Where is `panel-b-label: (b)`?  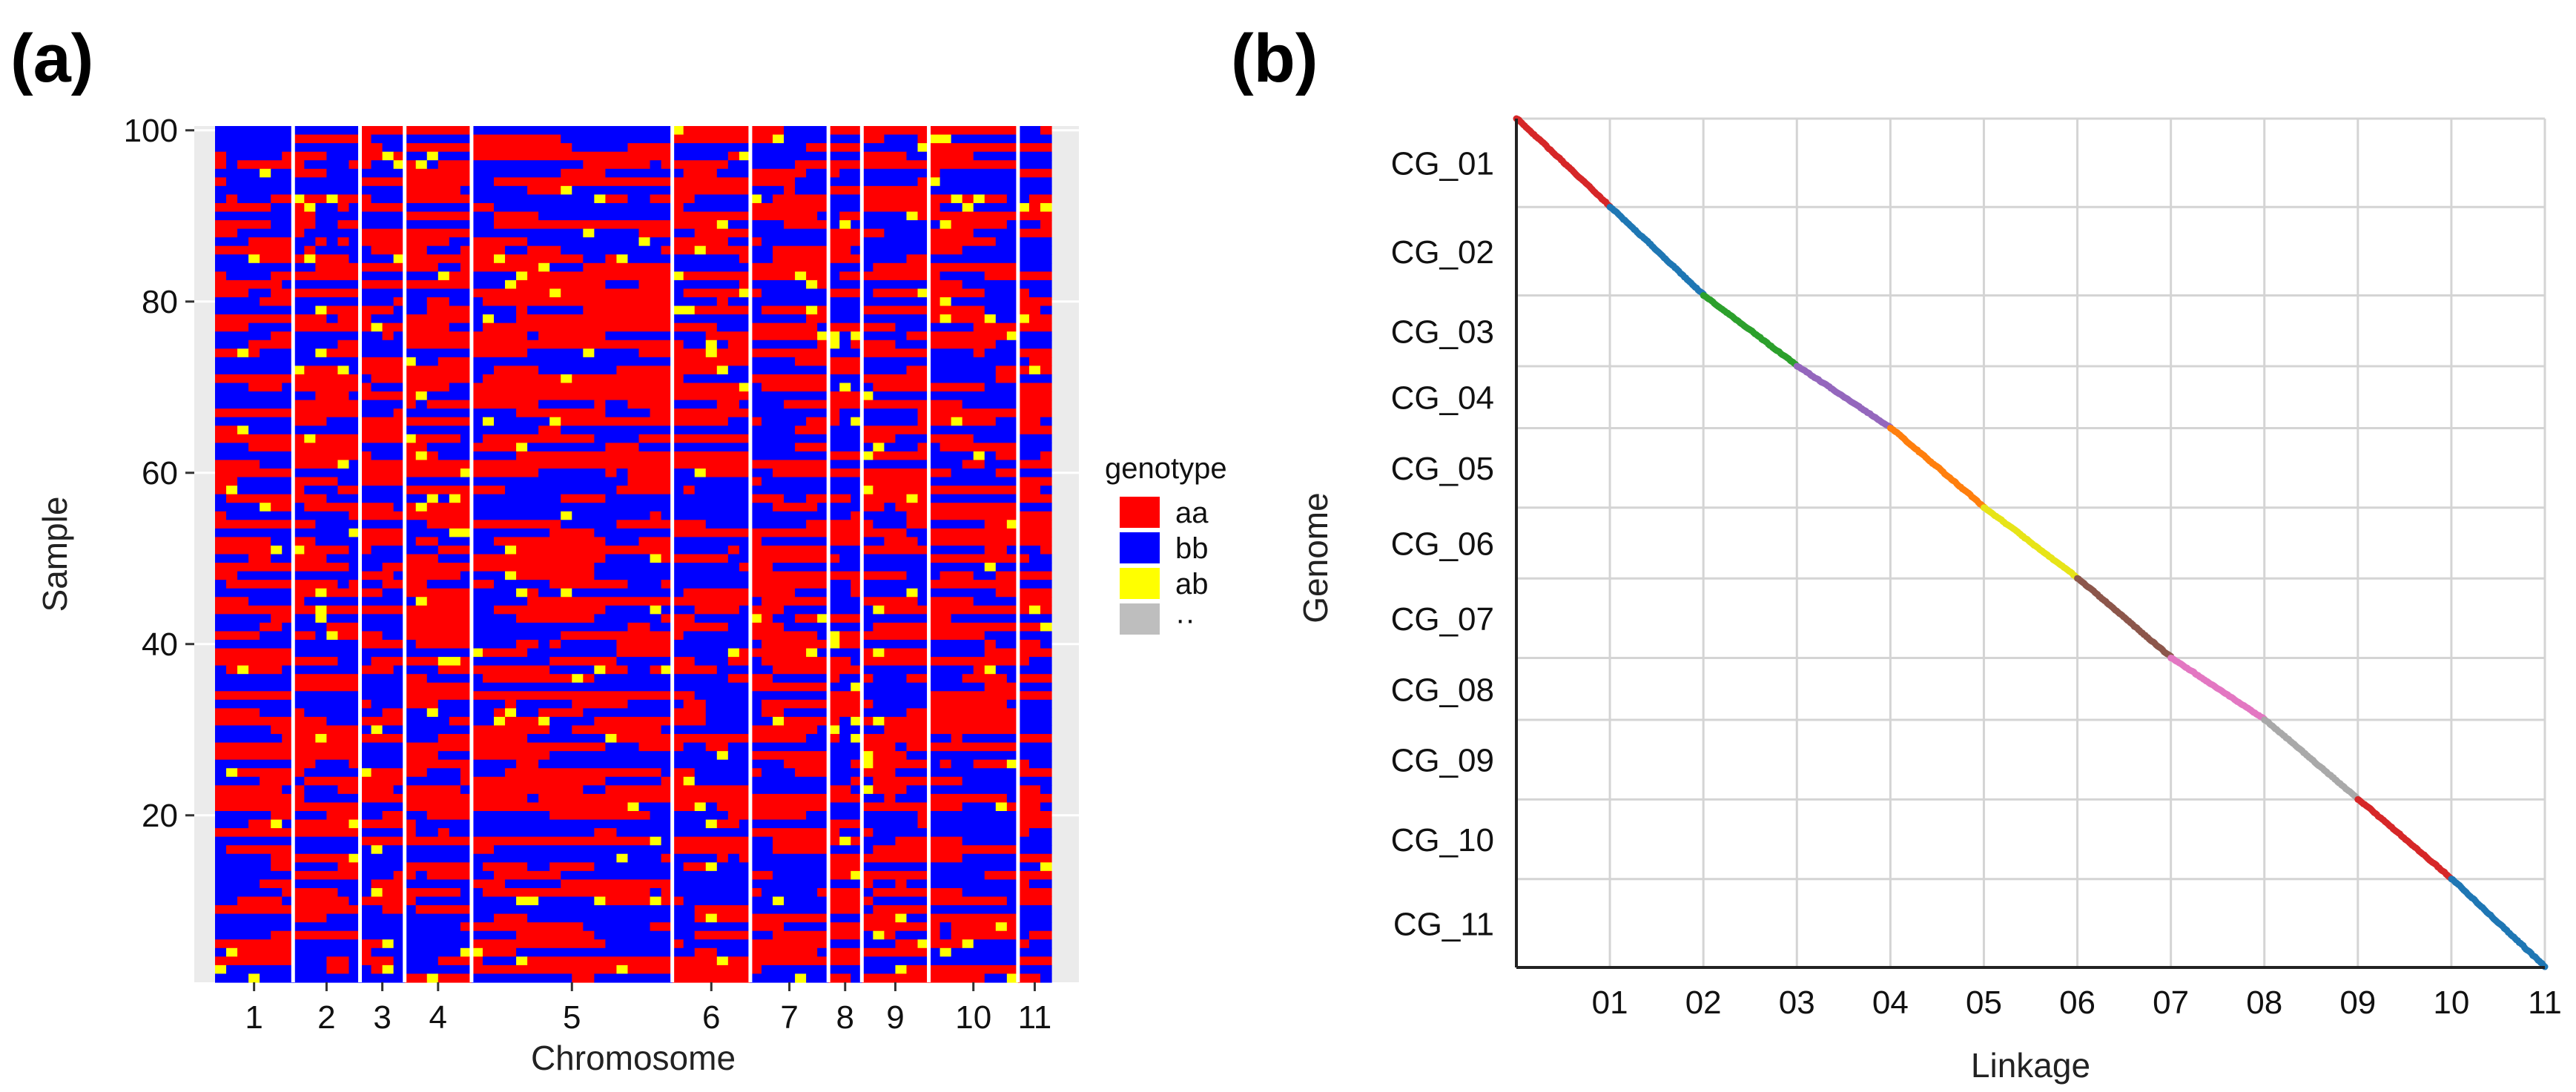
panel-b-label: (b) is located at coordinates (1274, 59).